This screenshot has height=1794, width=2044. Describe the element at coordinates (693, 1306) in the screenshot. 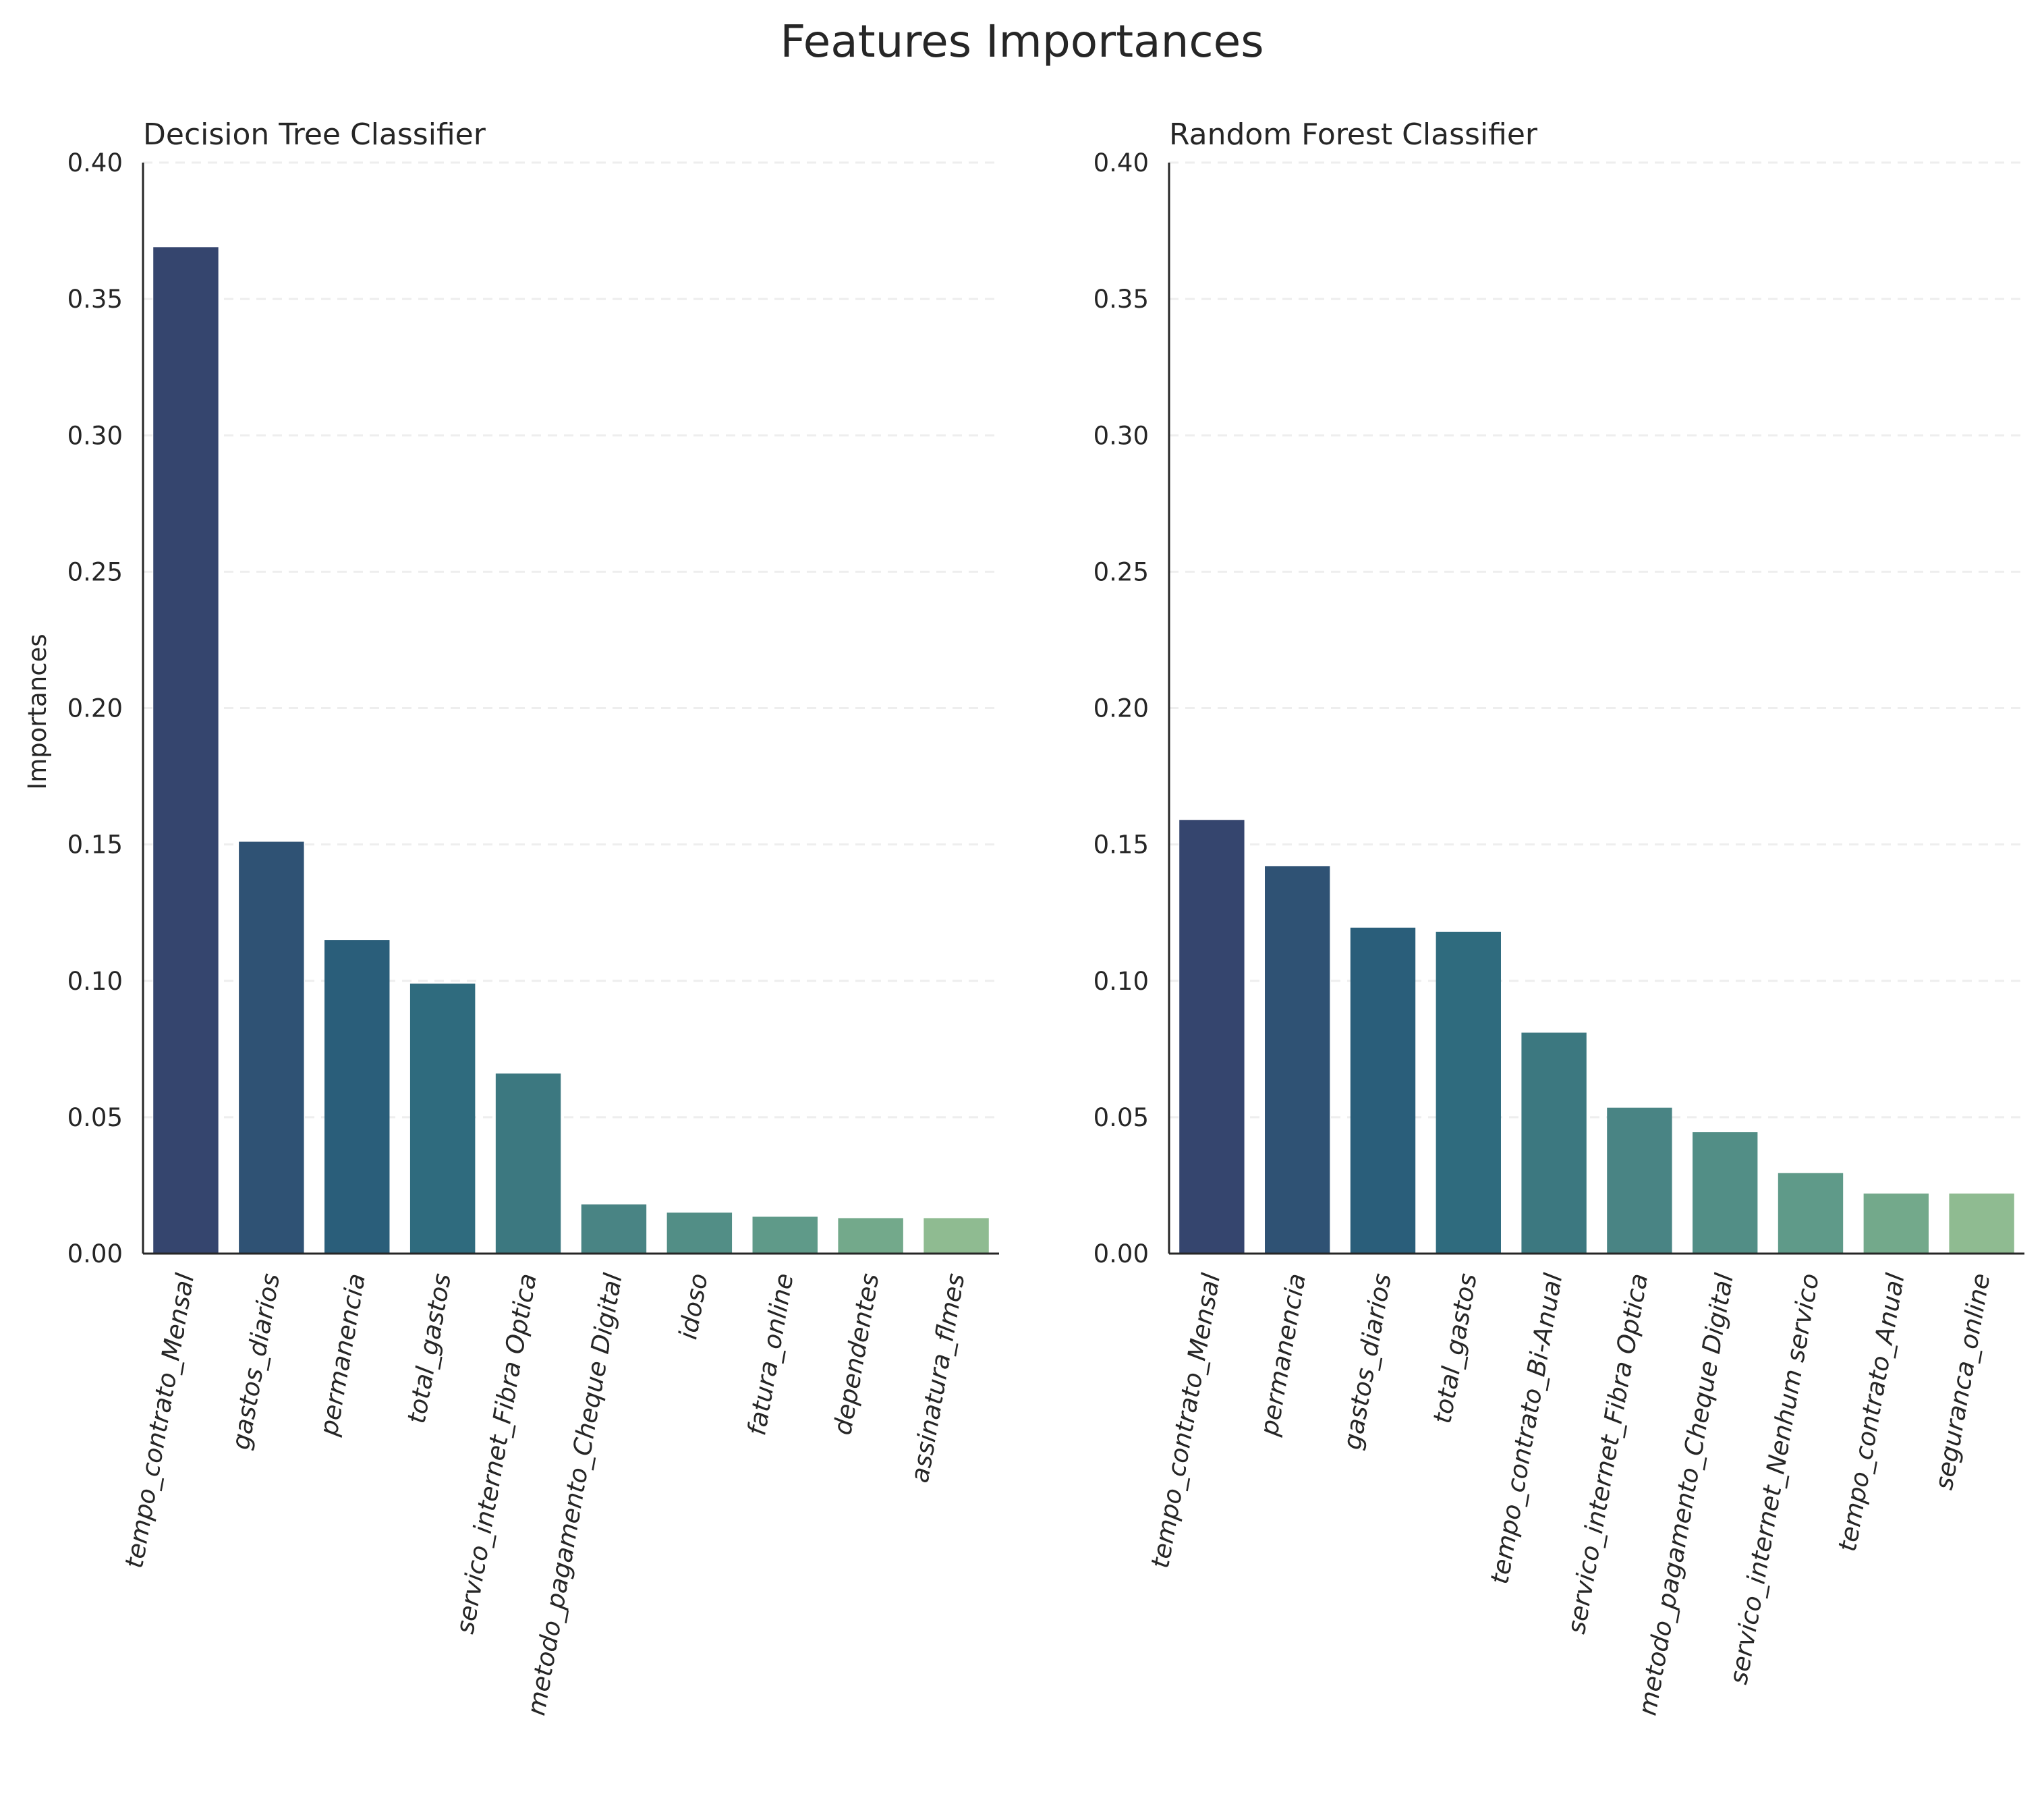

I see `decision-tree-x-tick-label: idoso` at that location.